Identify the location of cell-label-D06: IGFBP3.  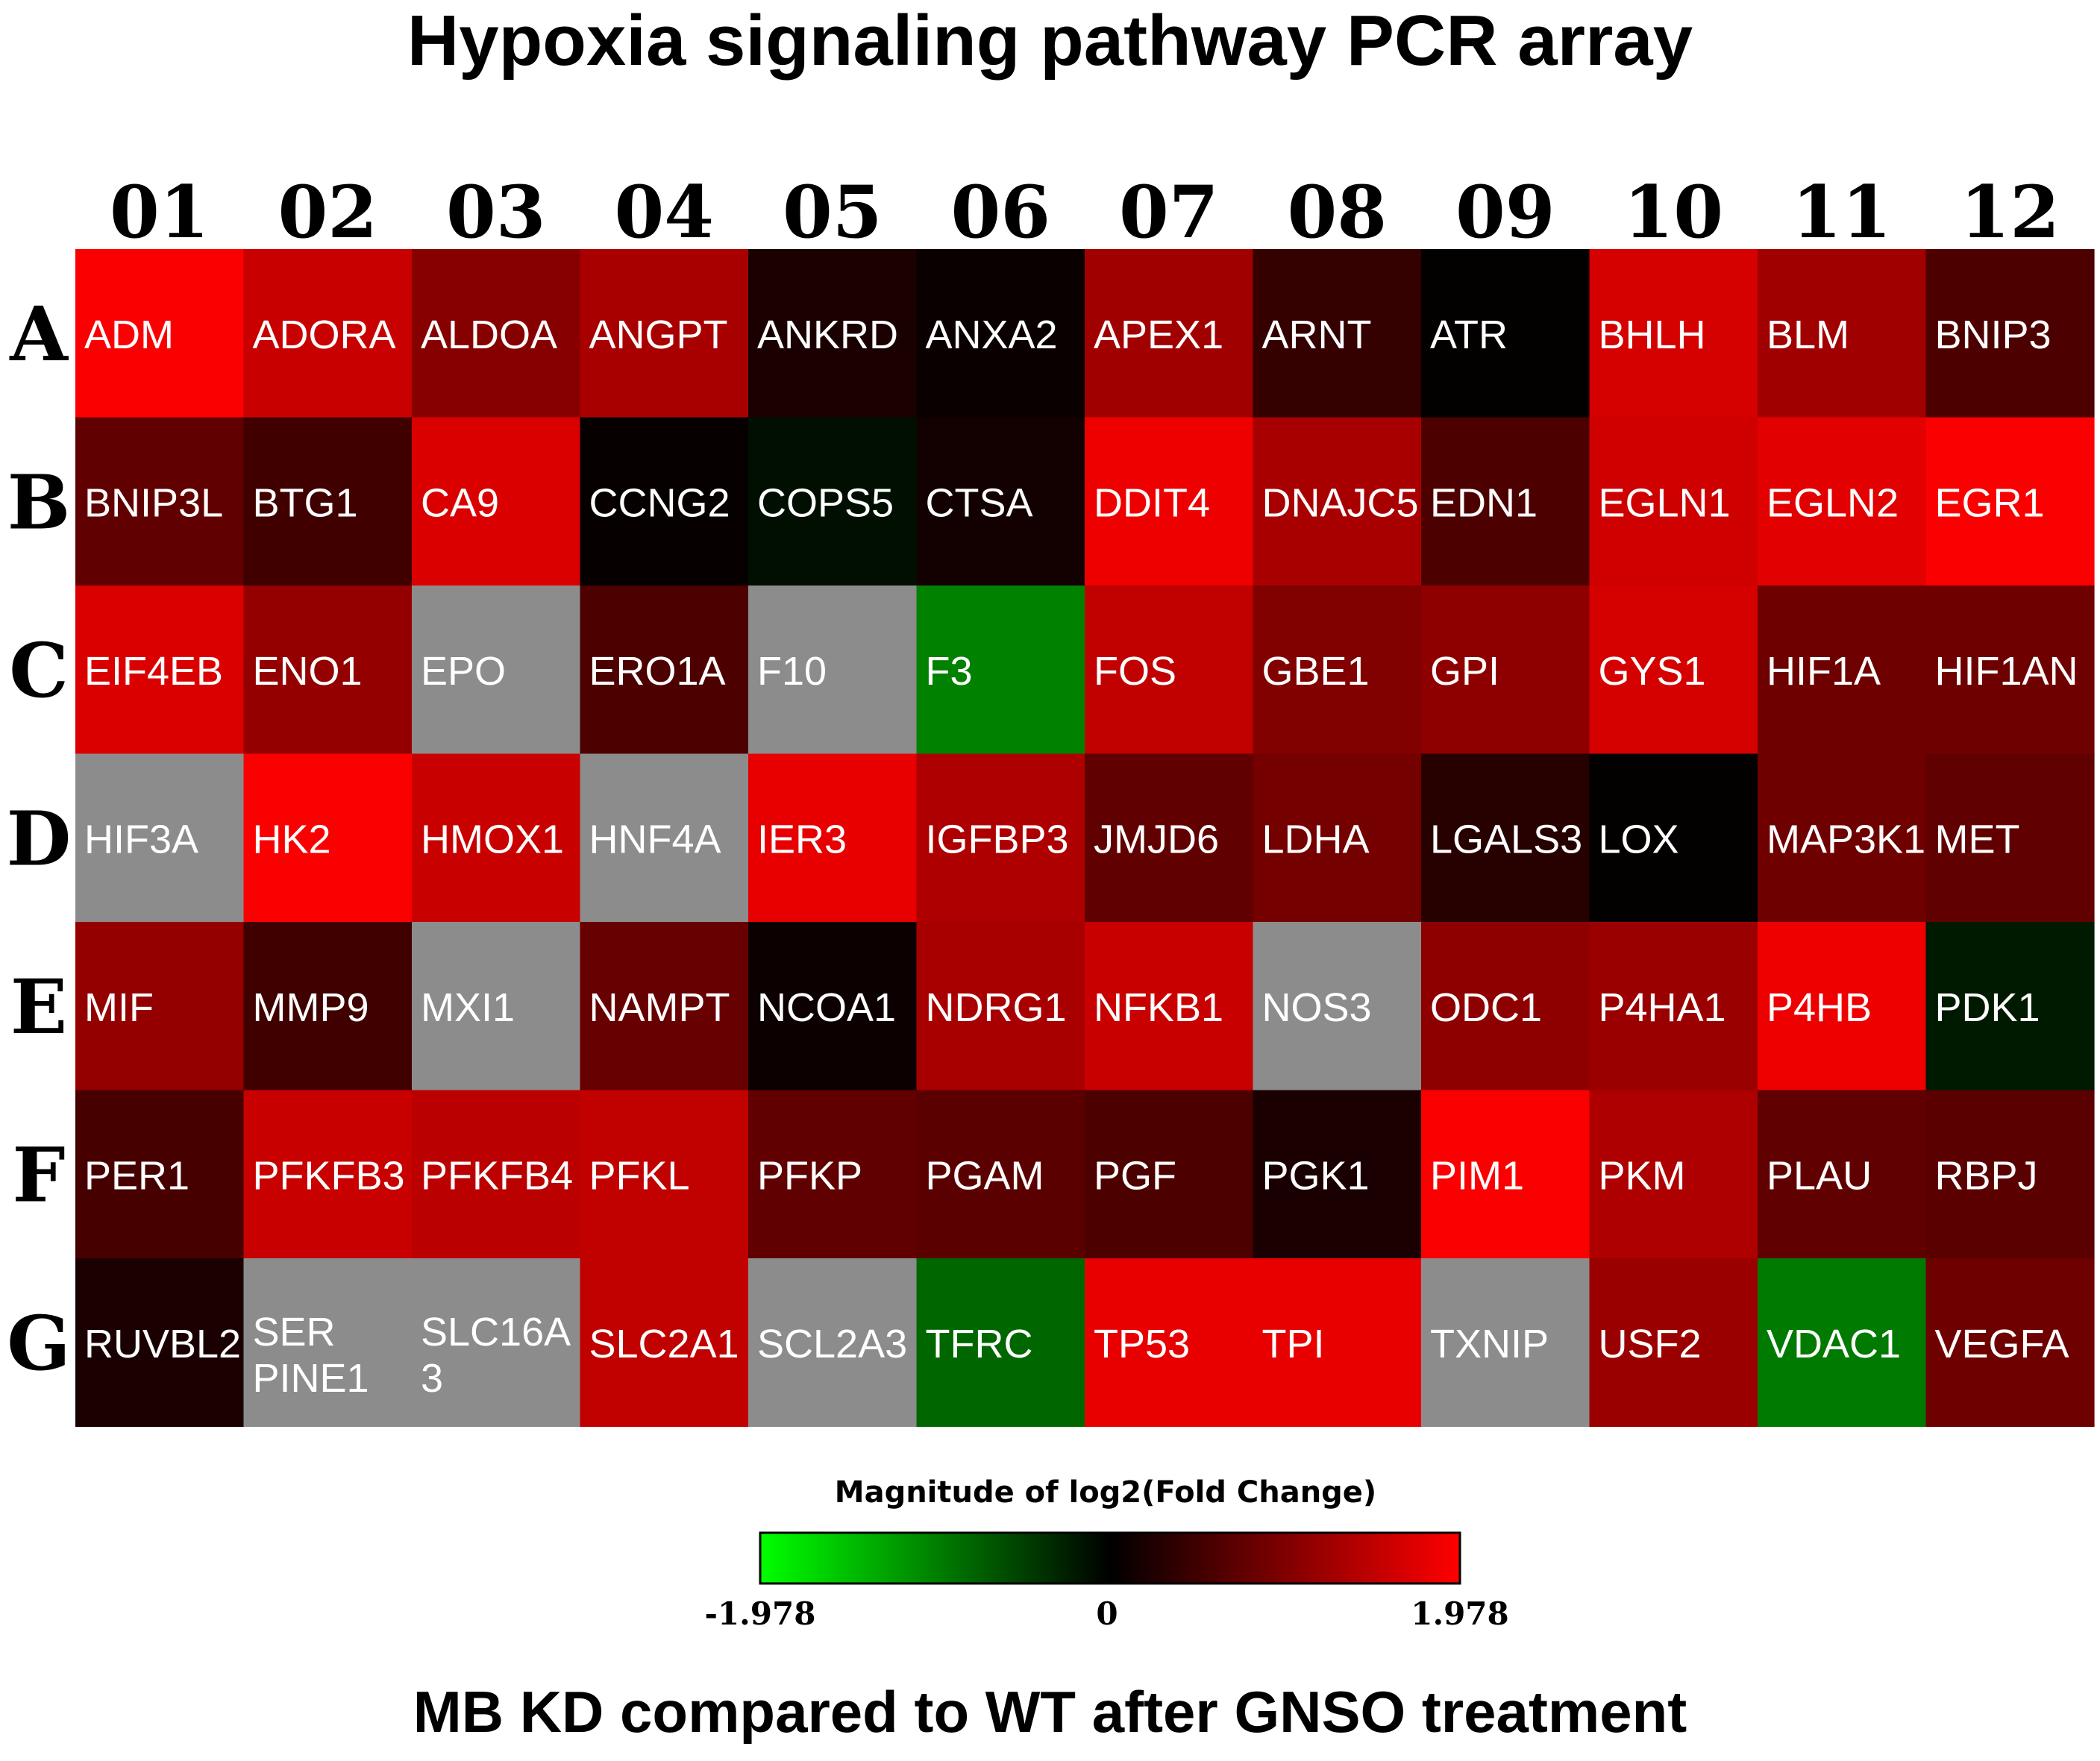
(997, 839).